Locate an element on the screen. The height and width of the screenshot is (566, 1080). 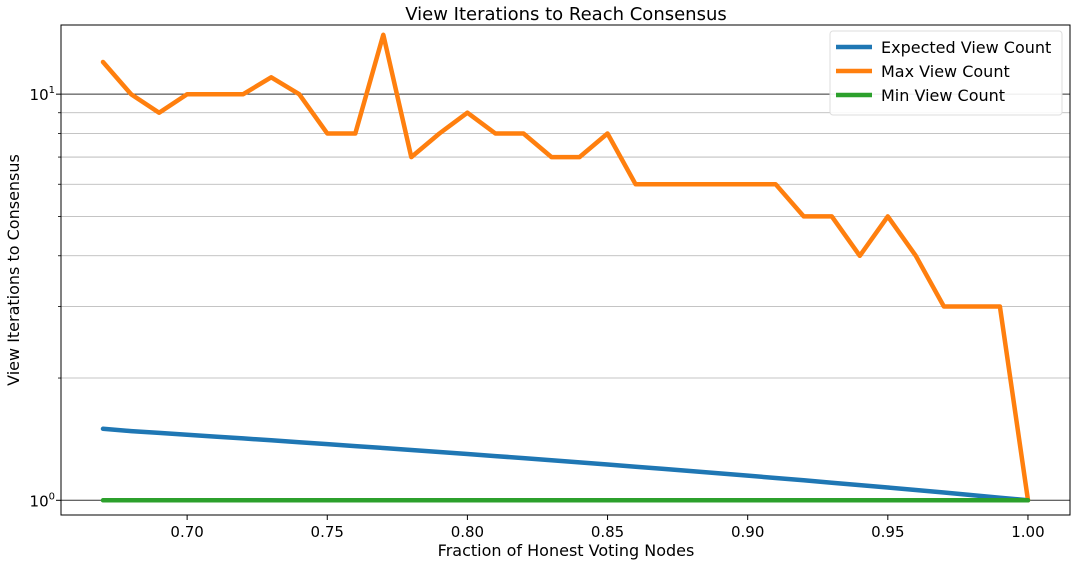
x-axis-label: Fraction of Honest Voting Nodes is located at coordinates (566, 550).